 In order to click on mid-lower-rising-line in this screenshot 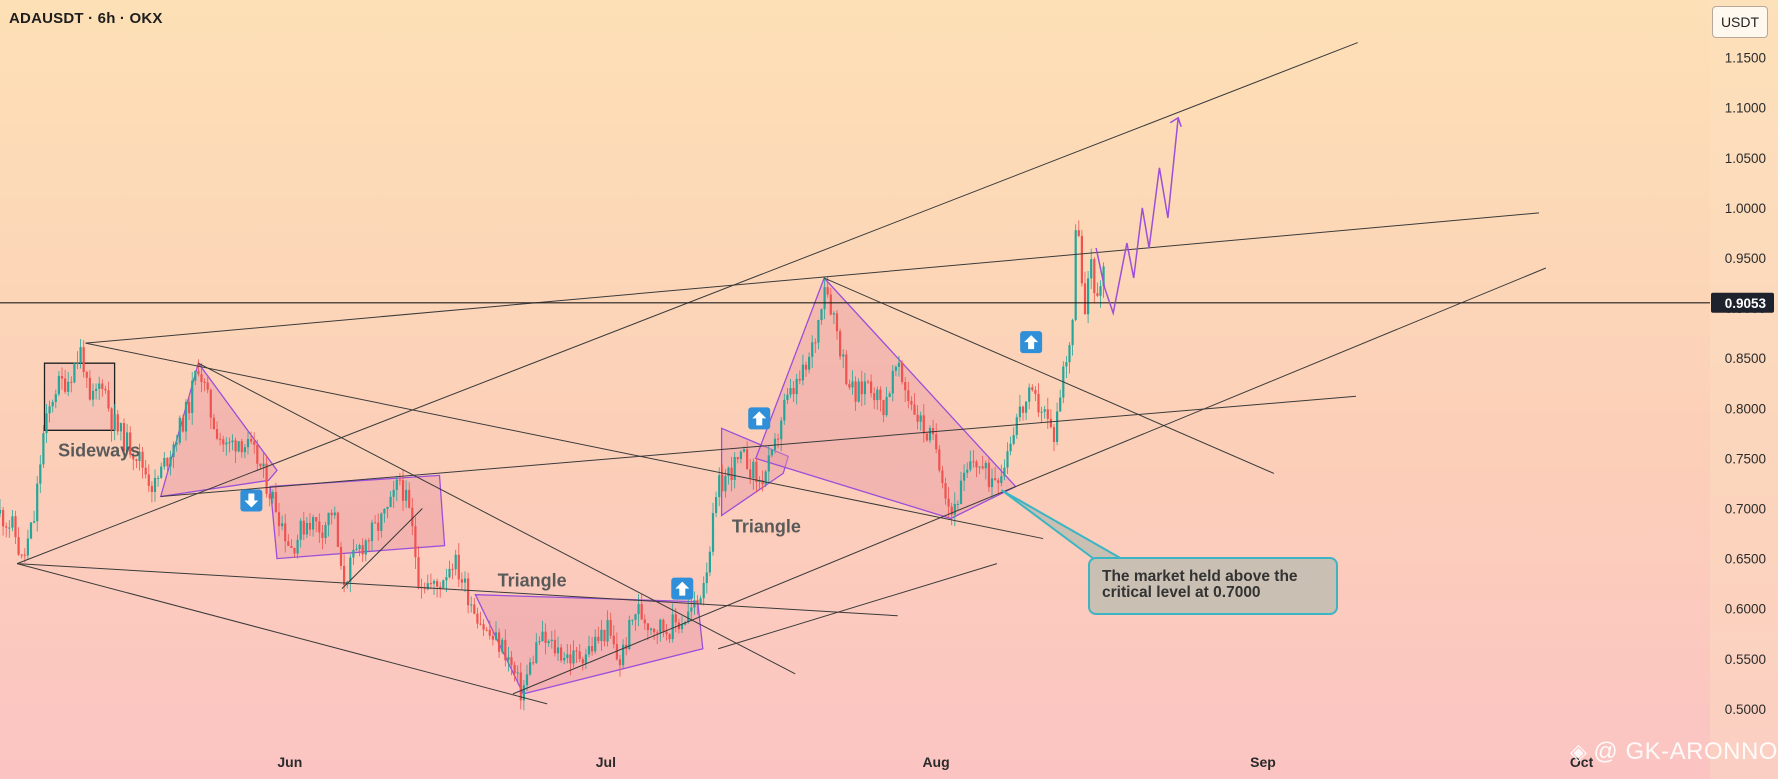, I will do `click(858, 606)`.